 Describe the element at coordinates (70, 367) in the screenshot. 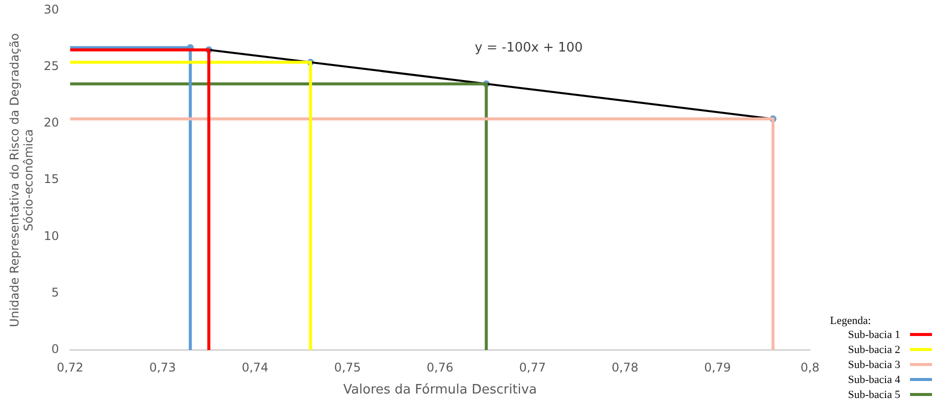

I see `x-tick-label: 0,72` at that location.